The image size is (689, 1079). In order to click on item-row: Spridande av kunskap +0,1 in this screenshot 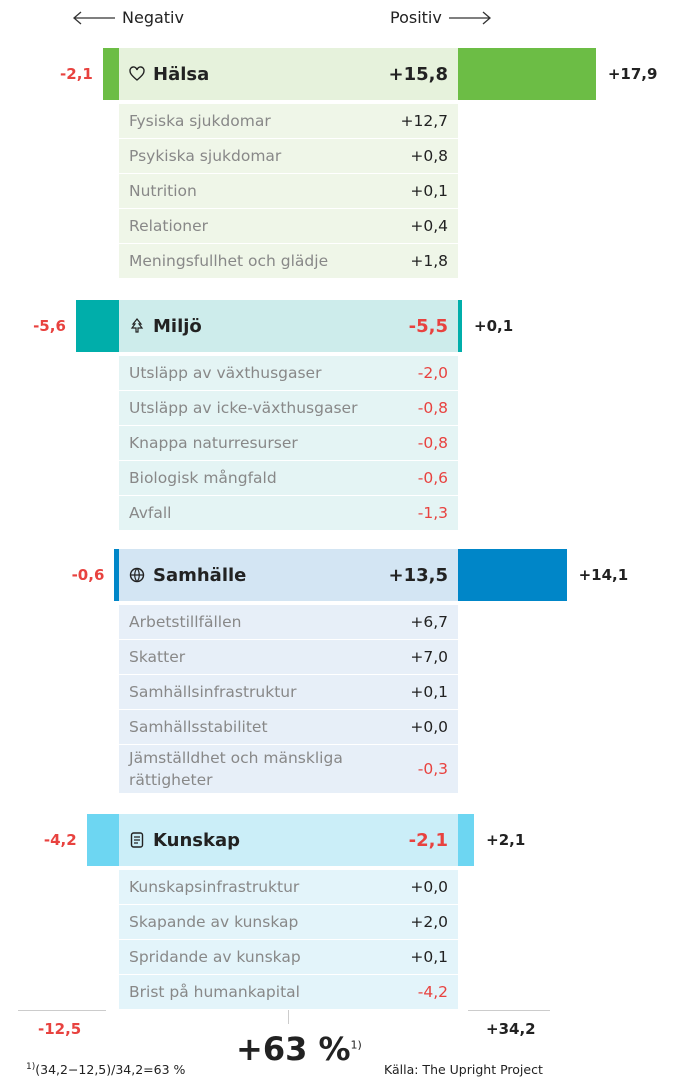, I will do `click(288, 956)`.